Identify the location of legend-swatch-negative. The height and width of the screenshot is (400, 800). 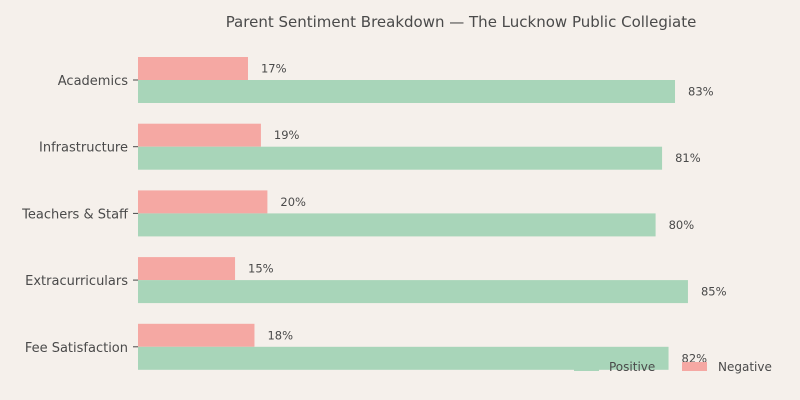
(694, 366).